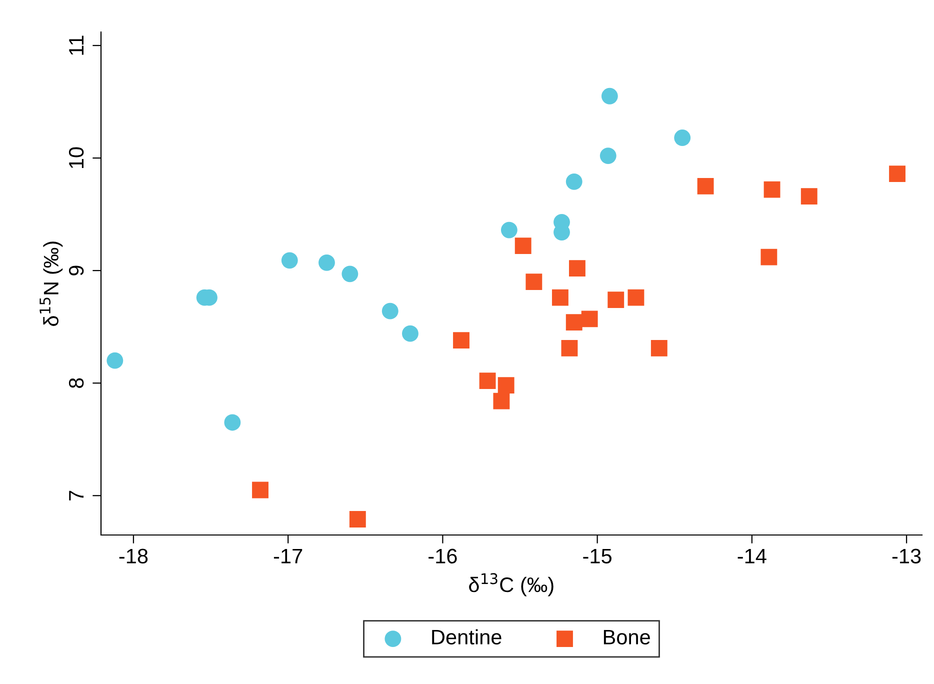 The image size is (934, 684). I want to click on y-tick-label: 9, so click(76, 271).